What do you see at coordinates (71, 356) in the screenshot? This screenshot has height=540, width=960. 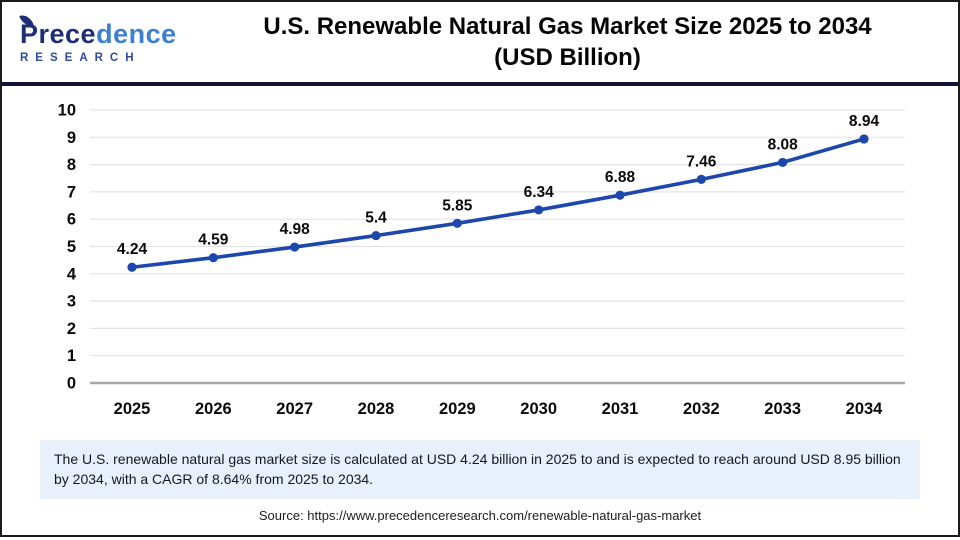 I see `y-tick-label: 1` at bounding box center [71, 356].